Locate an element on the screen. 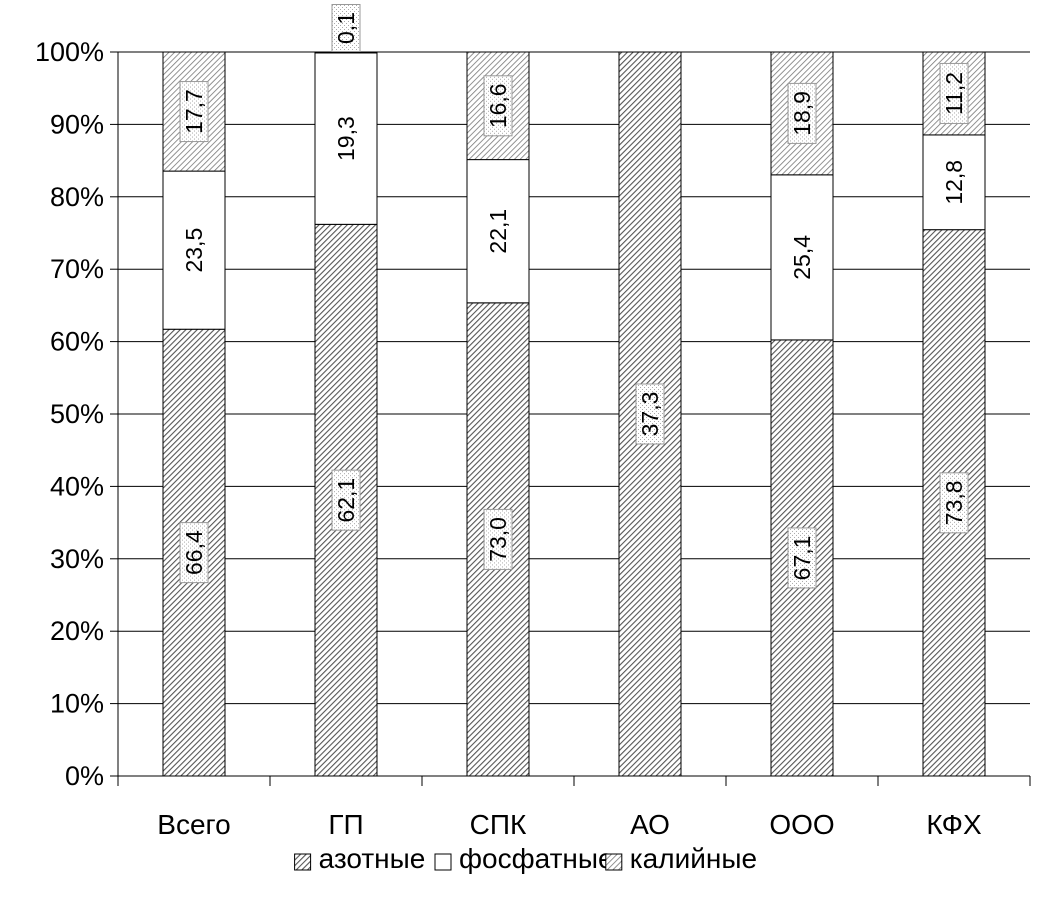 This screenshot has height=918, width=1046. data-label-group: 66,4 is located at coordinates (194, 553).